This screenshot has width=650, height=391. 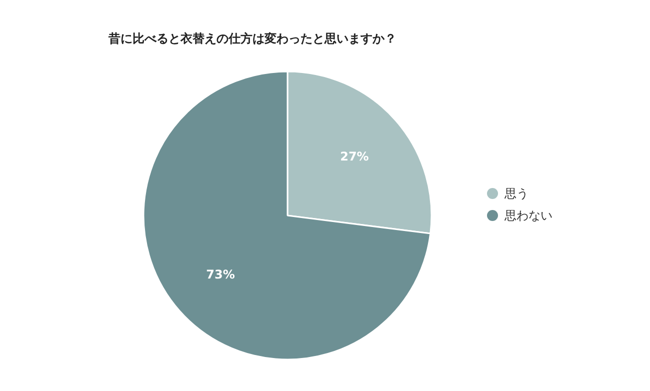 What do you see at coordinates (528, 215) in the screenshot?
I see `legend-label: 思わない` at bounding box center [528, 215].